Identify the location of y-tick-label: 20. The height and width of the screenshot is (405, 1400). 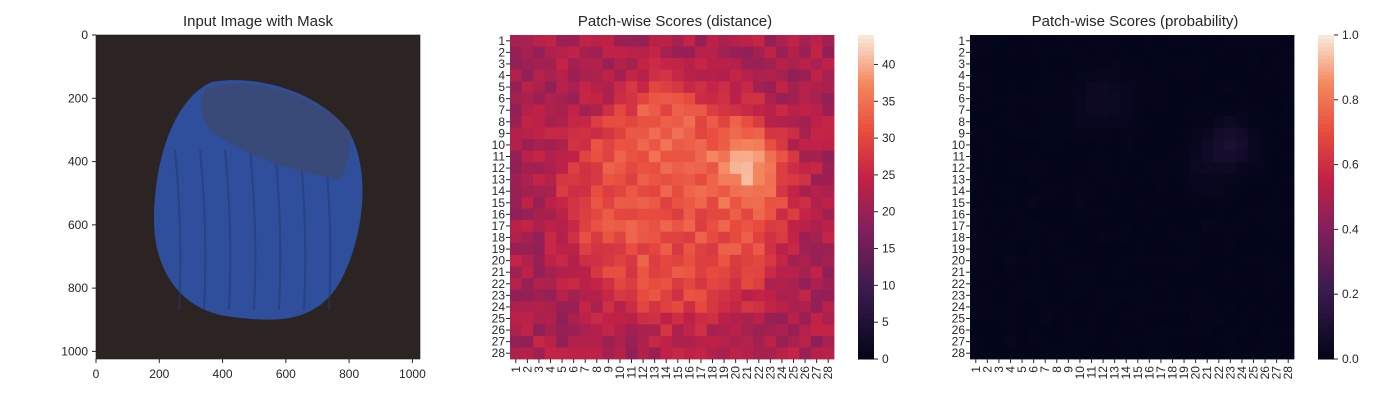
(499, 261).